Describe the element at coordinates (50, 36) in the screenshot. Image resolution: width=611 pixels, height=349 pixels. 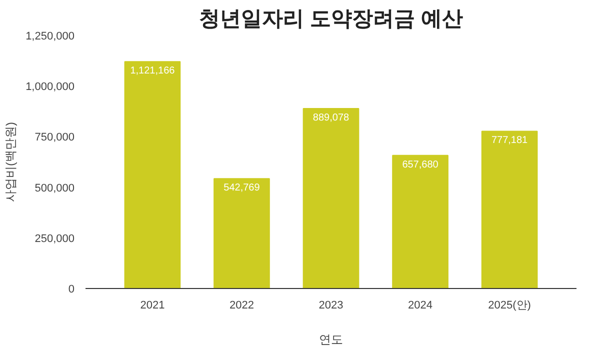
I see `y-tick-label: 1,250,000` at that location.